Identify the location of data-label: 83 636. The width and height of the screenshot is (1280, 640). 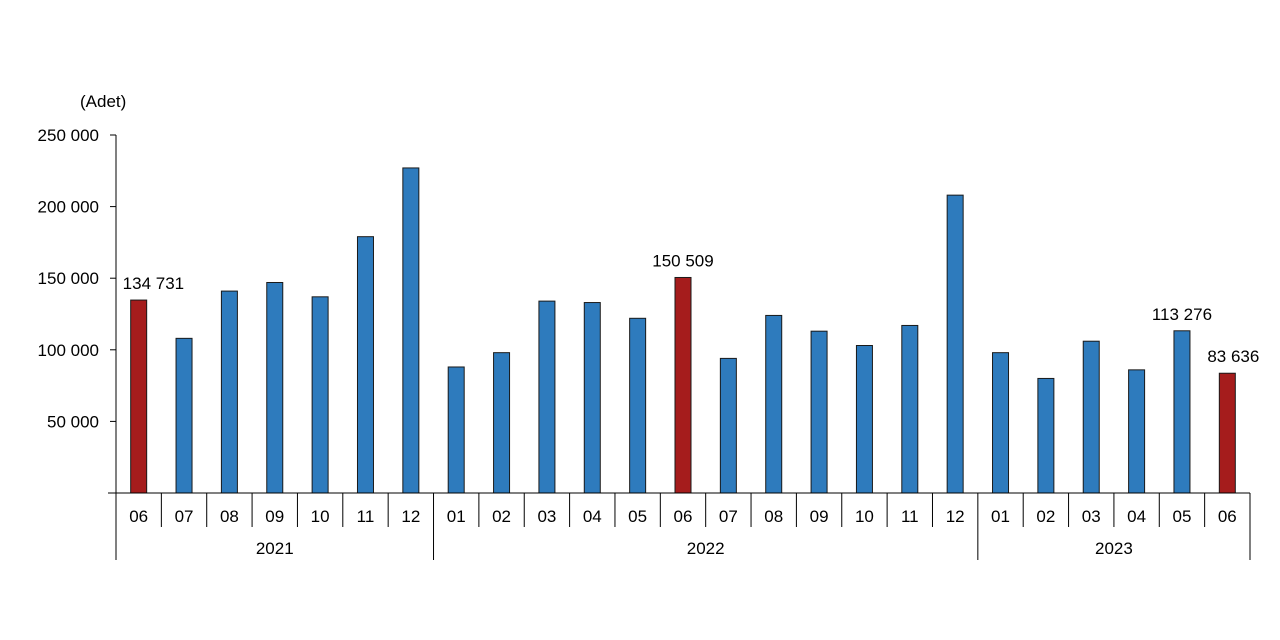
(1233, 356).